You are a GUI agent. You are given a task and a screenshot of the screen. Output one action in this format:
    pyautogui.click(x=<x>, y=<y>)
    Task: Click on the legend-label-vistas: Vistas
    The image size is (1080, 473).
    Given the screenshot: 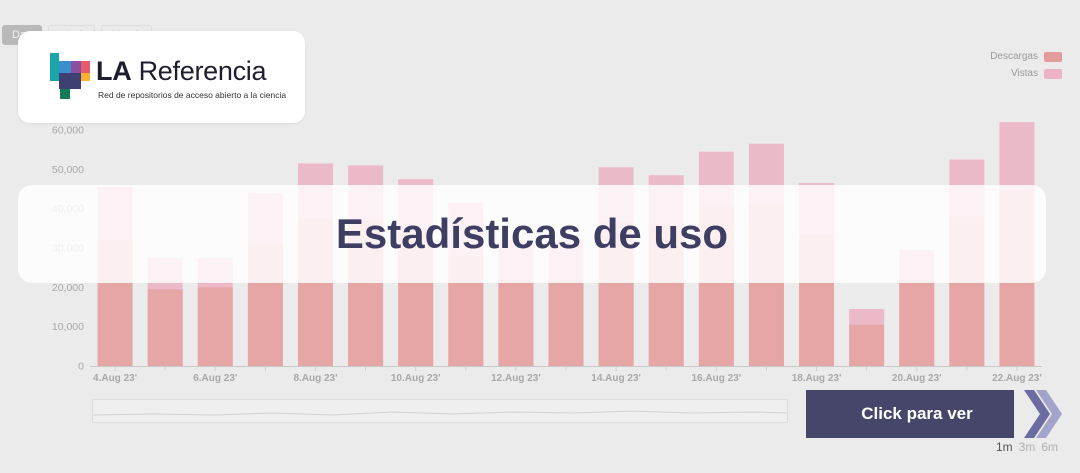 What is the action you would take?
    pyautogui.click(x=1024, y=73)
    